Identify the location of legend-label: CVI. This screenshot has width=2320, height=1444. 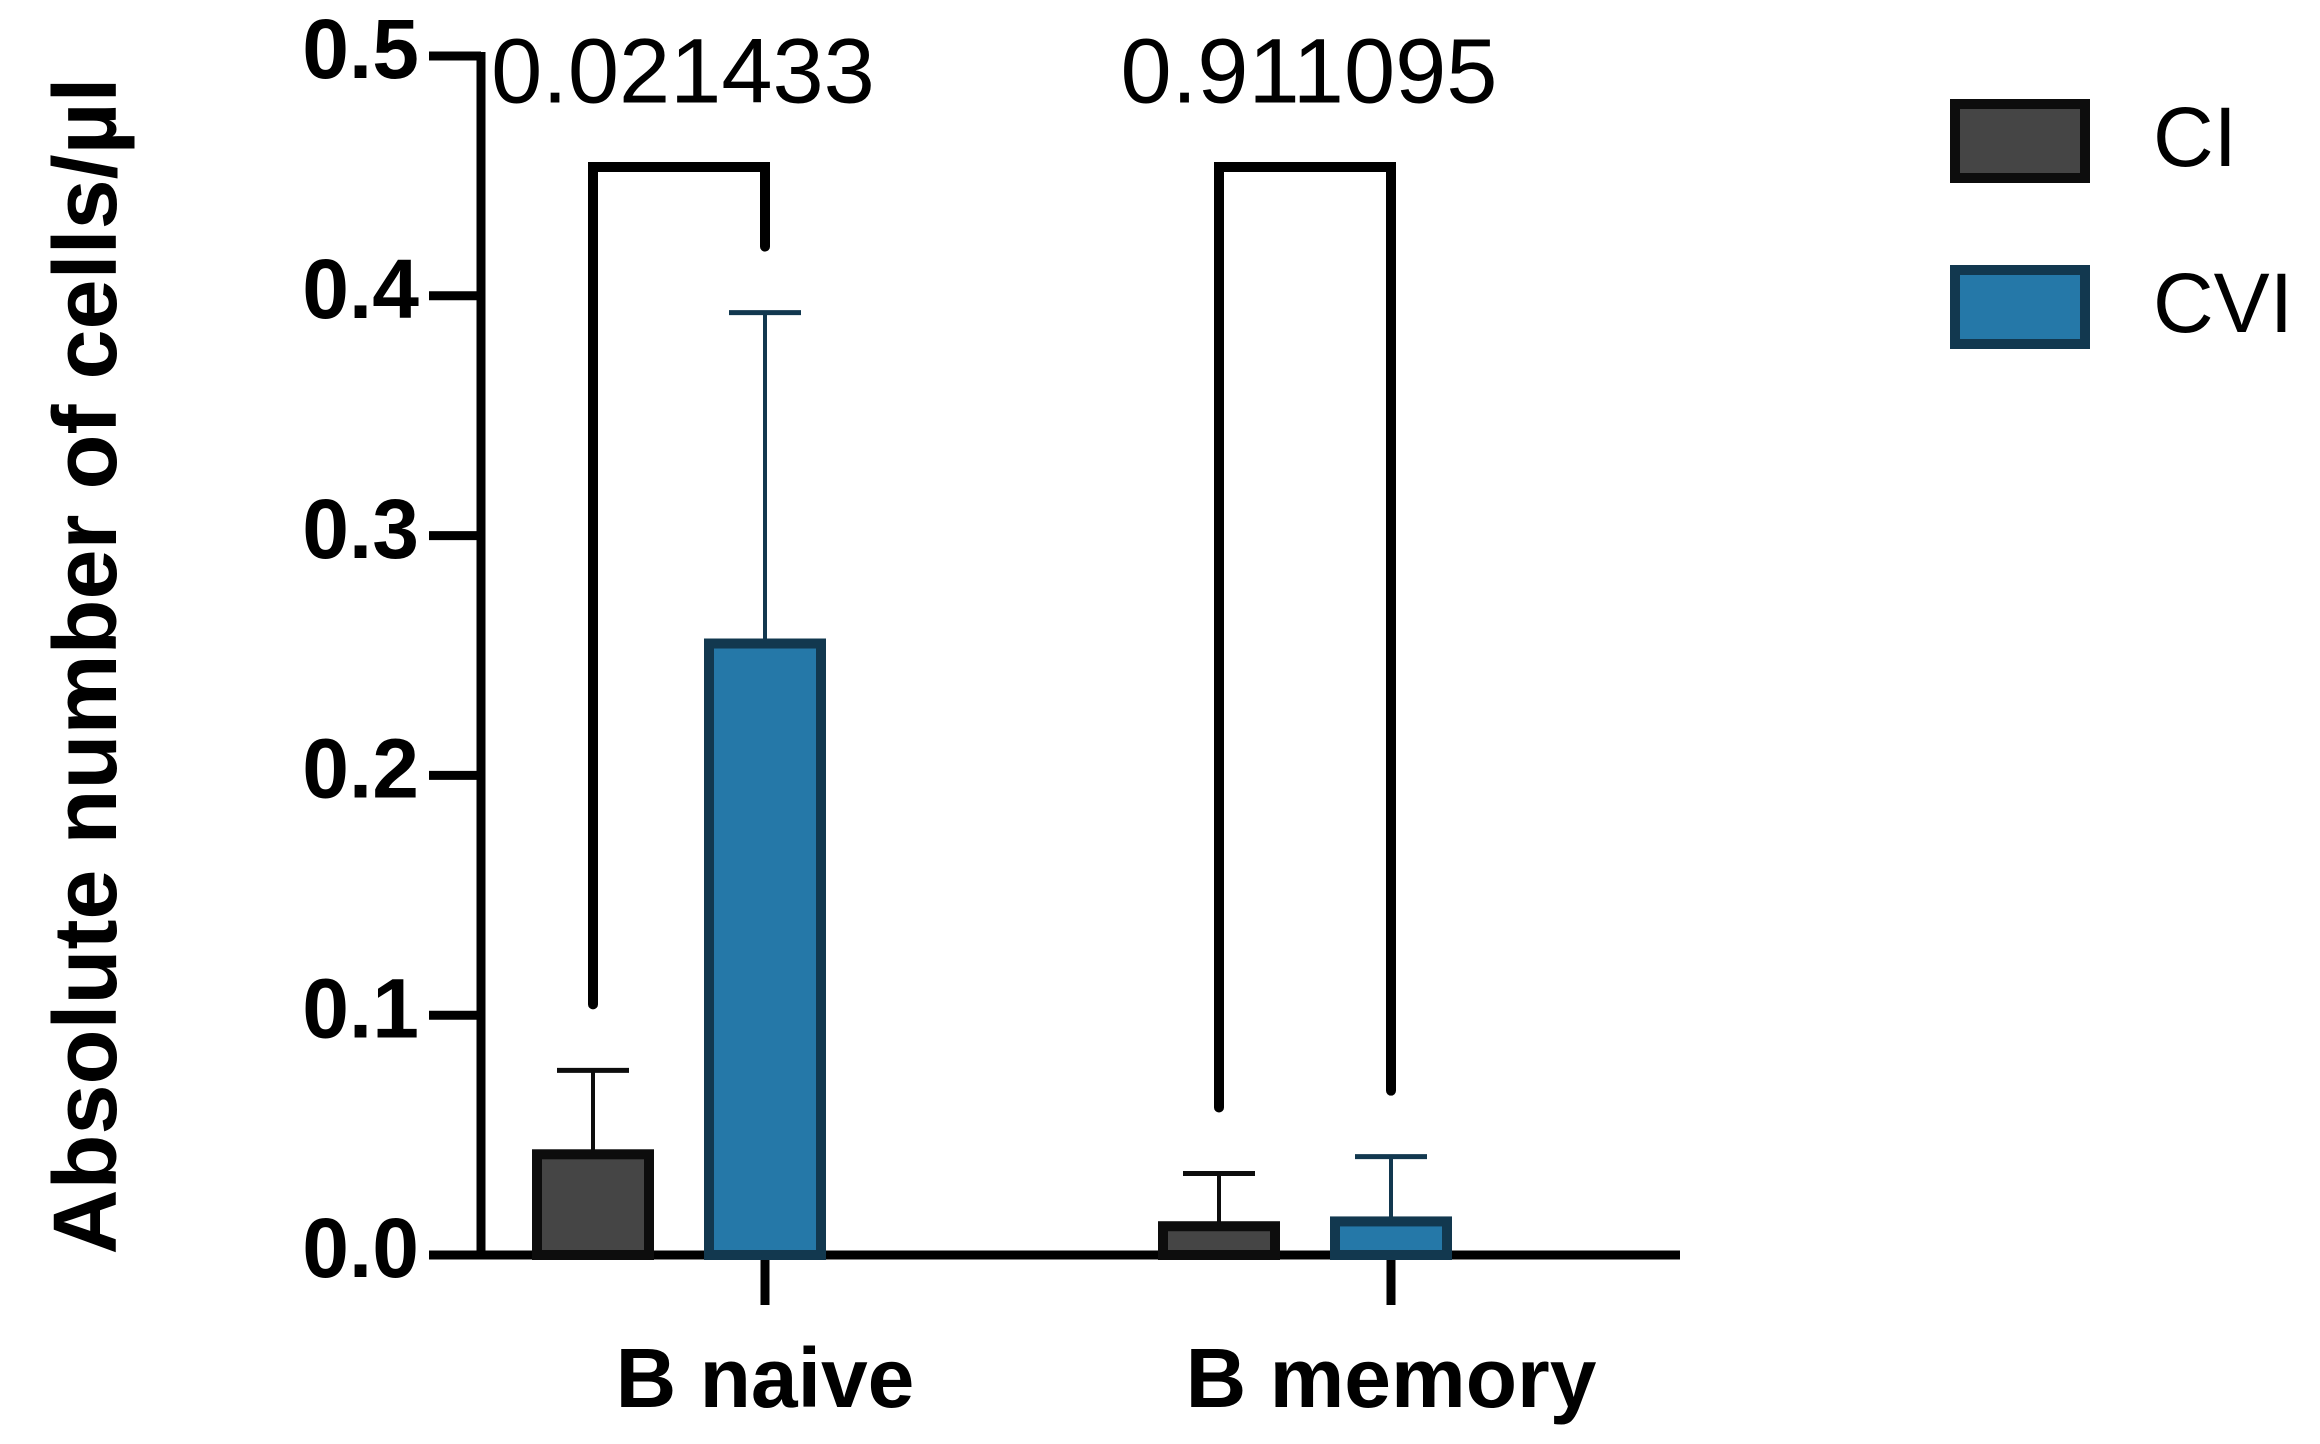
(2223, 303).